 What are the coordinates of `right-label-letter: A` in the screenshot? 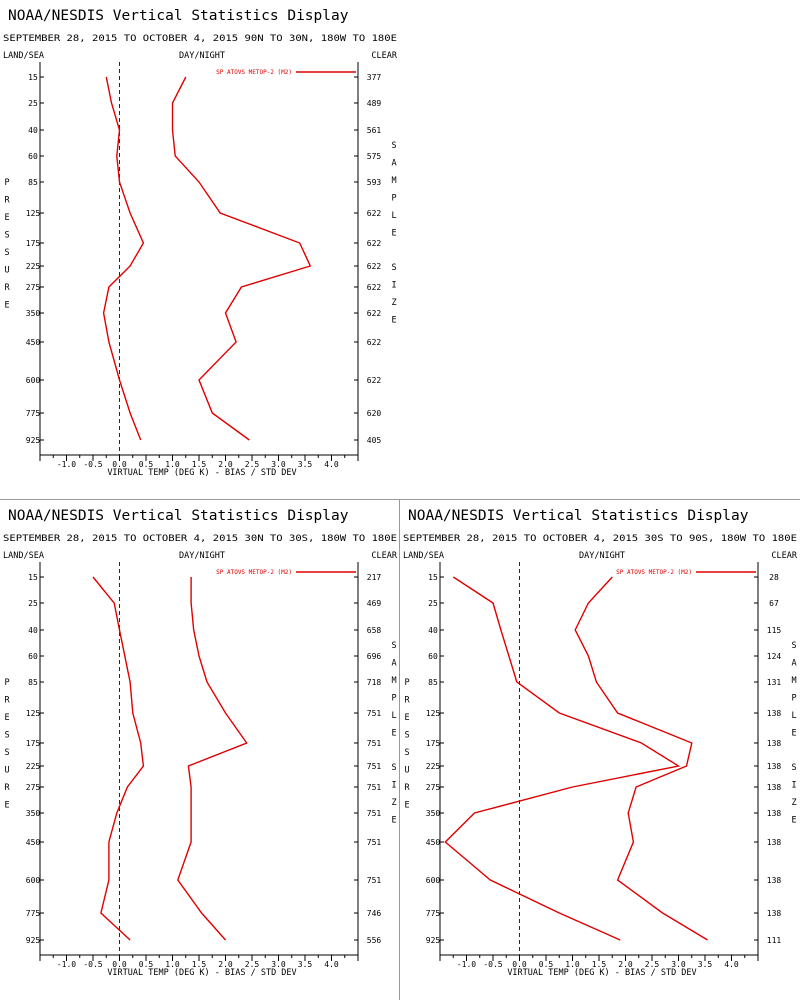 It's located at (793, 664).